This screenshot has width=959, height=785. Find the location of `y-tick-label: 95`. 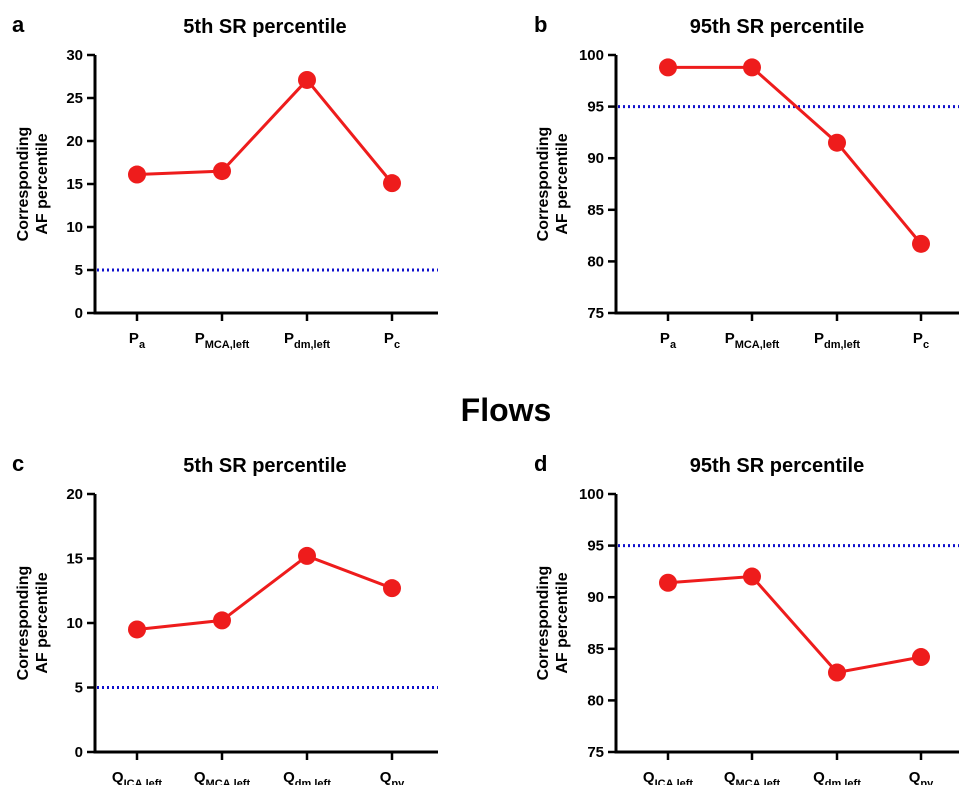

y-tick-label: 95 is located at coordinates (595, 107).